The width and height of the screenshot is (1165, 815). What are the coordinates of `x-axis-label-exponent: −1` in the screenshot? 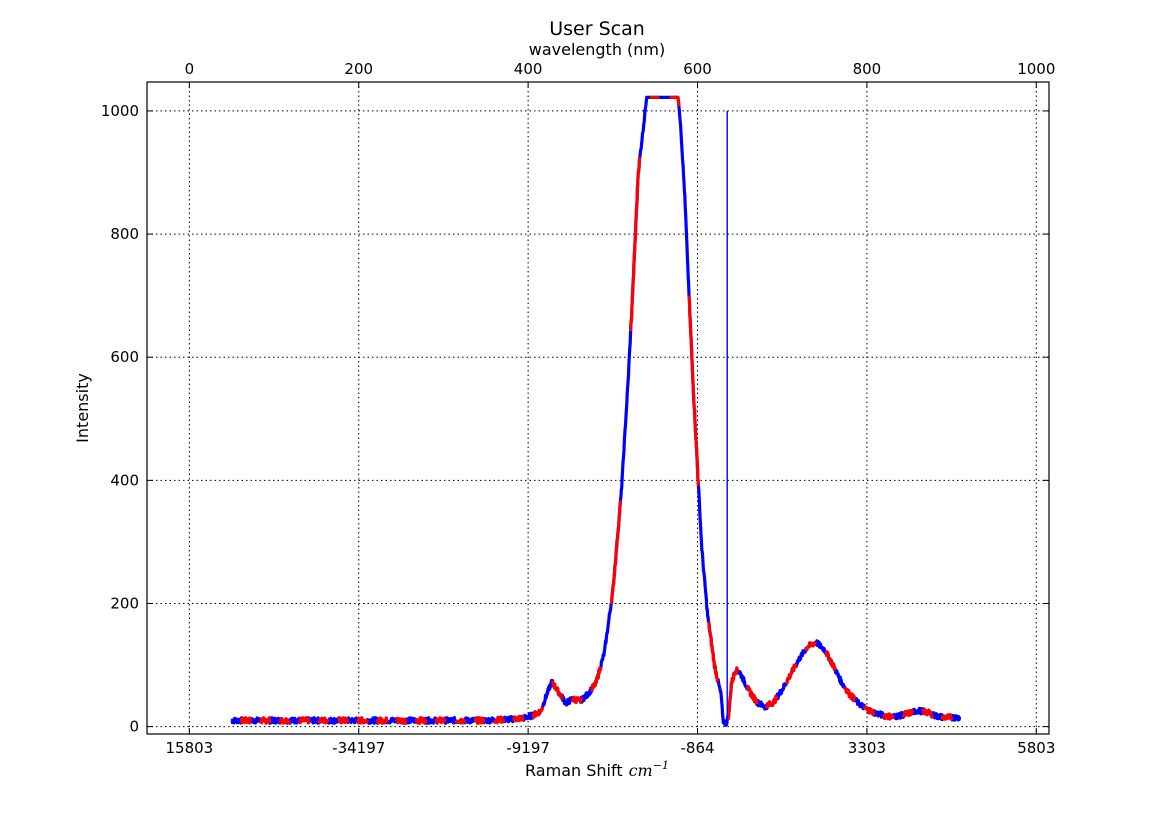 It's located at (661, 765).